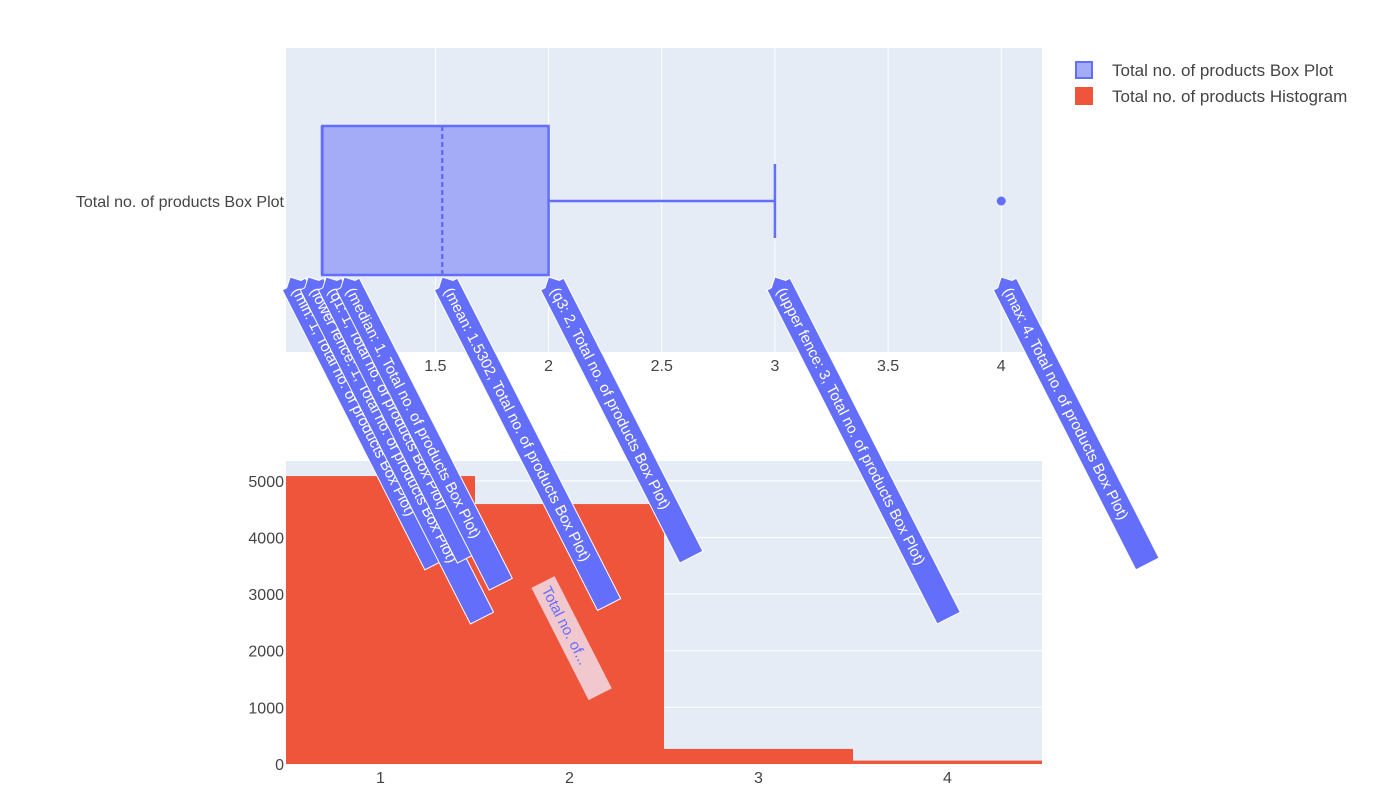  Describe the element at coordinates (663, 200) in the screenshot. I see `box-plot-marks` at that location.